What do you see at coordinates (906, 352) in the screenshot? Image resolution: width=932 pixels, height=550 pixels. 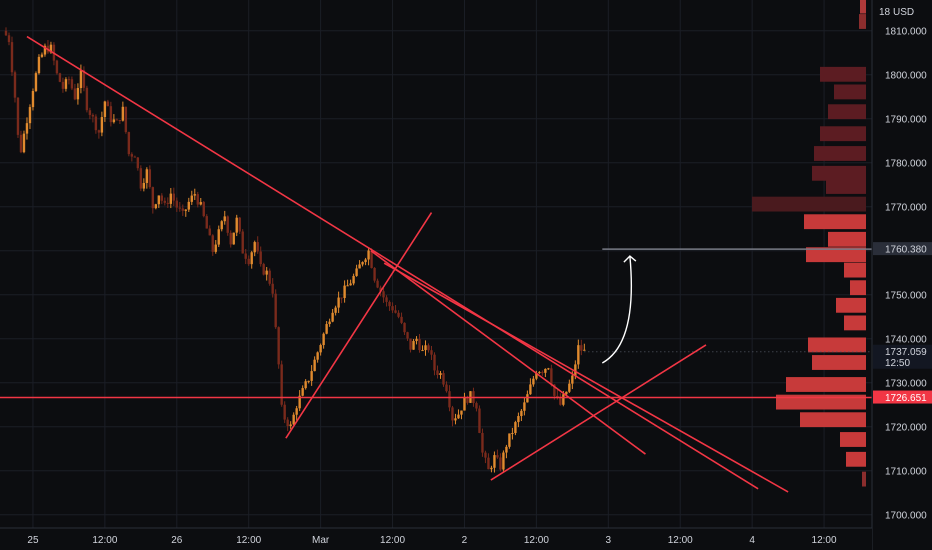 I see `price-tag-label-1: 1737.059` at bounding box center [906, 352].